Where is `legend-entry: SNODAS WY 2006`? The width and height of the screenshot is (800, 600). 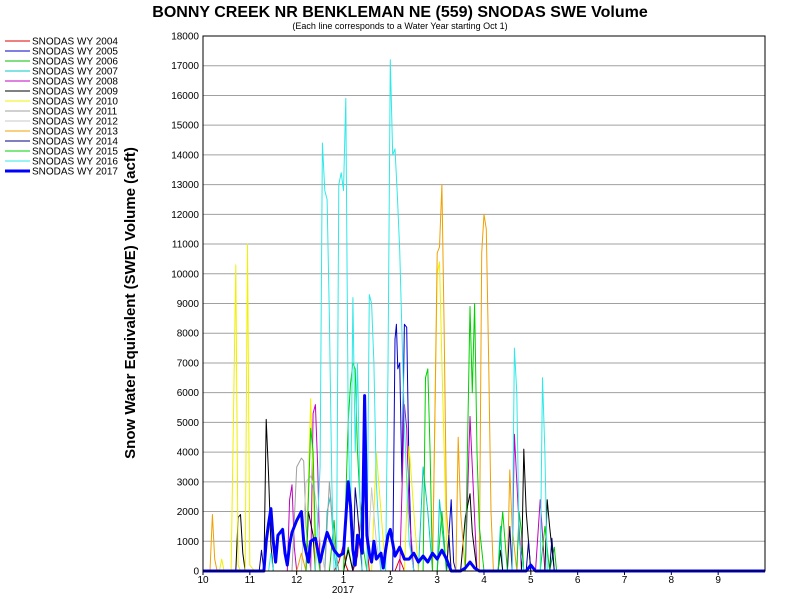
legend-entry: SNODAS WY 2006 is located at coordinates (75, 62).